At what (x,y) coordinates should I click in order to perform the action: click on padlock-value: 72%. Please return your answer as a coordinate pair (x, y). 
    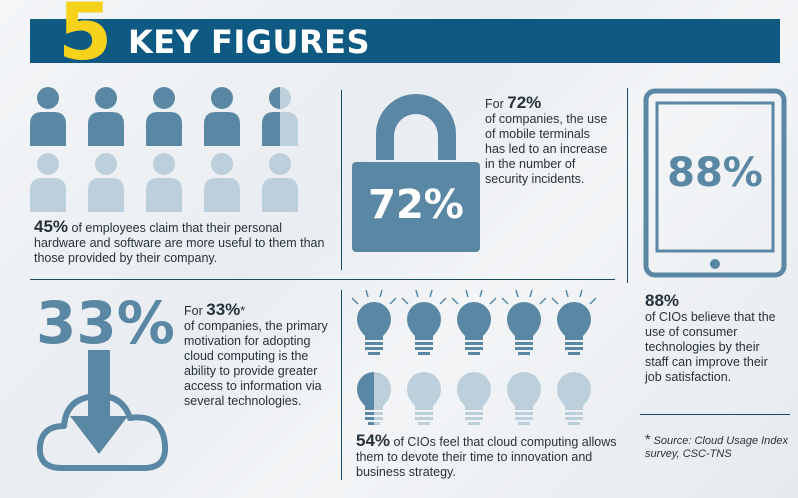
    Looking at the image, I should click on (416, 205).